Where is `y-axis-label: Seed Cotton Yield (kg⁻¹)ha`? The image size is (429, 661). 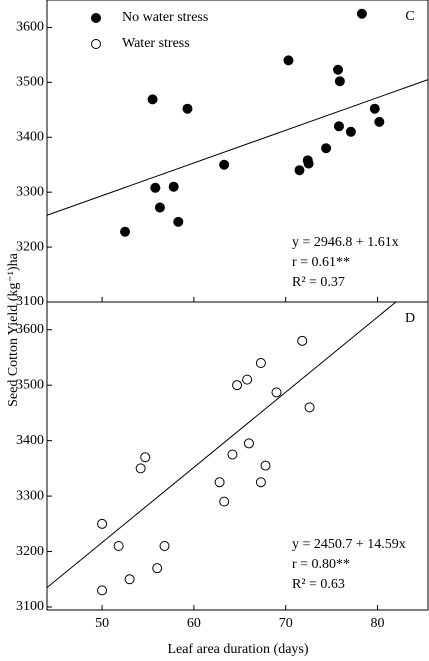 y-axis-label: Seed Cotton Yield (kg⁻¹)ha is located at coordinates (13, 329).